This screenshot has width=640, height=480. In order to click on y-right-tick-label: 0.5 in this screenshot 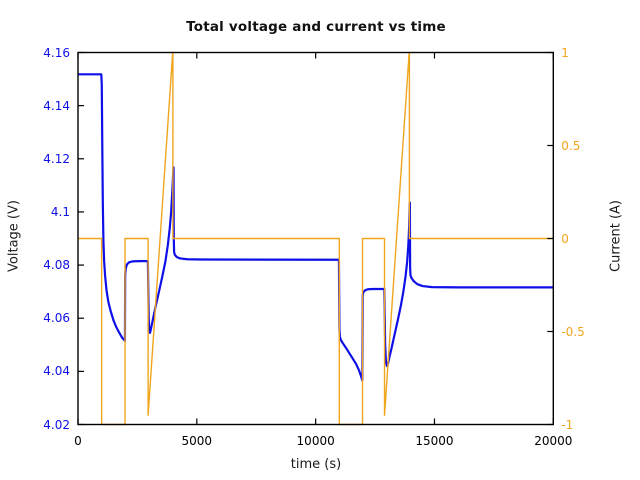, I will do `click(571, 145)`.